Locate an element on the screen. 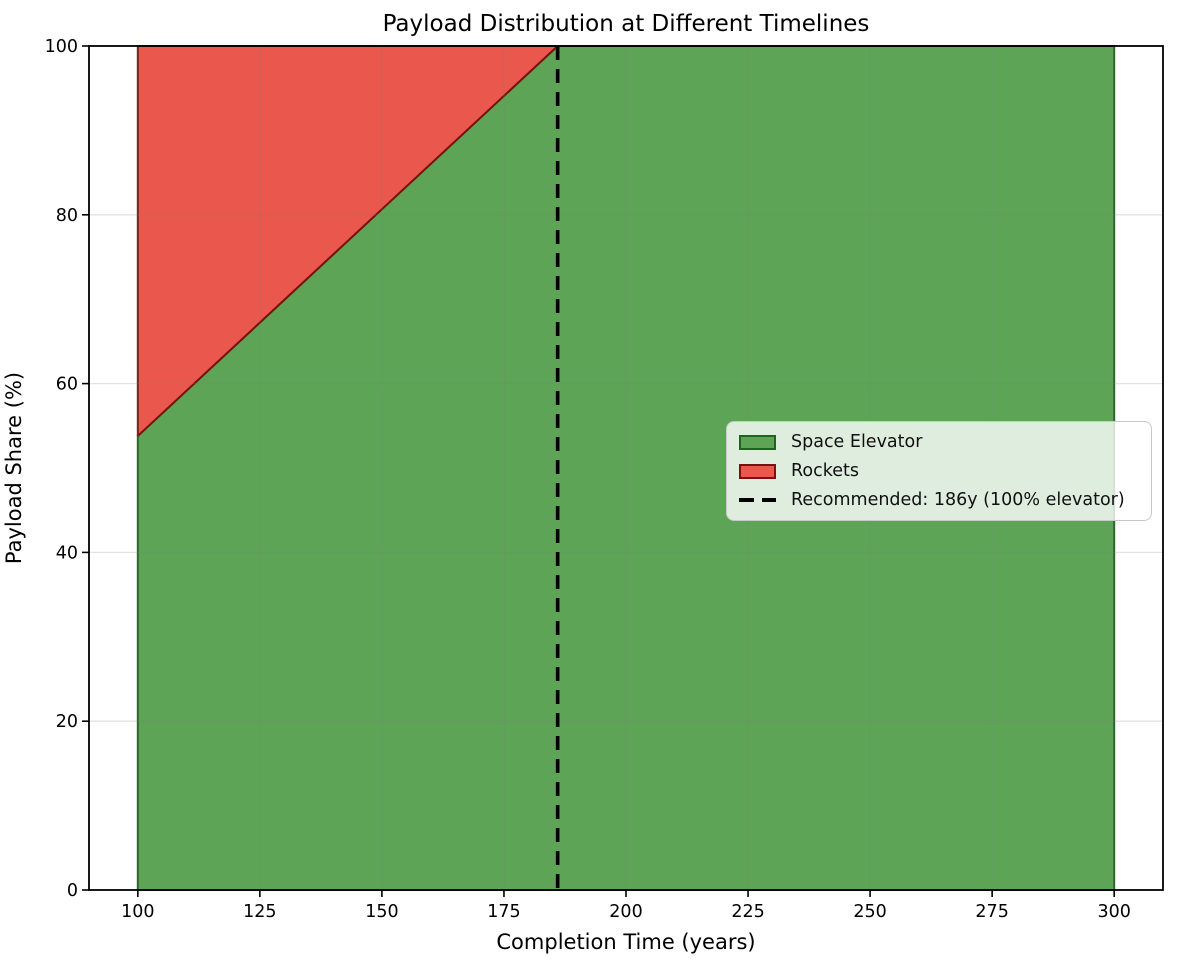  x-tick-label: 100 is located at coordinates (137, 912).